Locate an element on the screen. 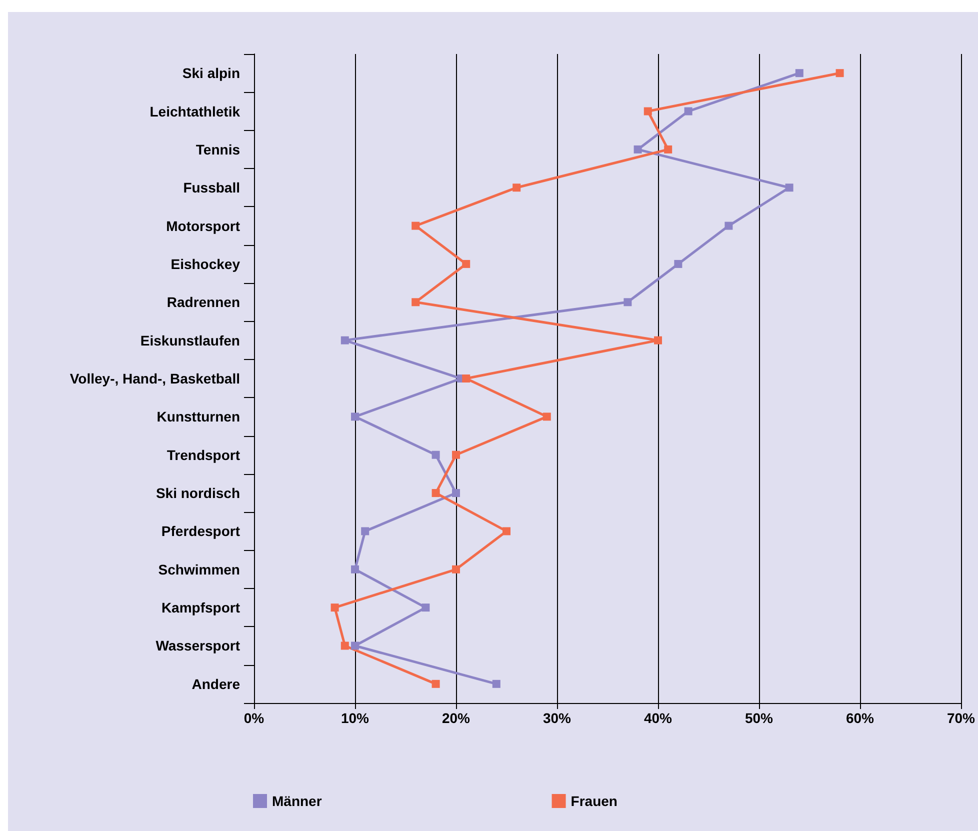  y-tick-label: Tennis is located at coordinates (218, 149).